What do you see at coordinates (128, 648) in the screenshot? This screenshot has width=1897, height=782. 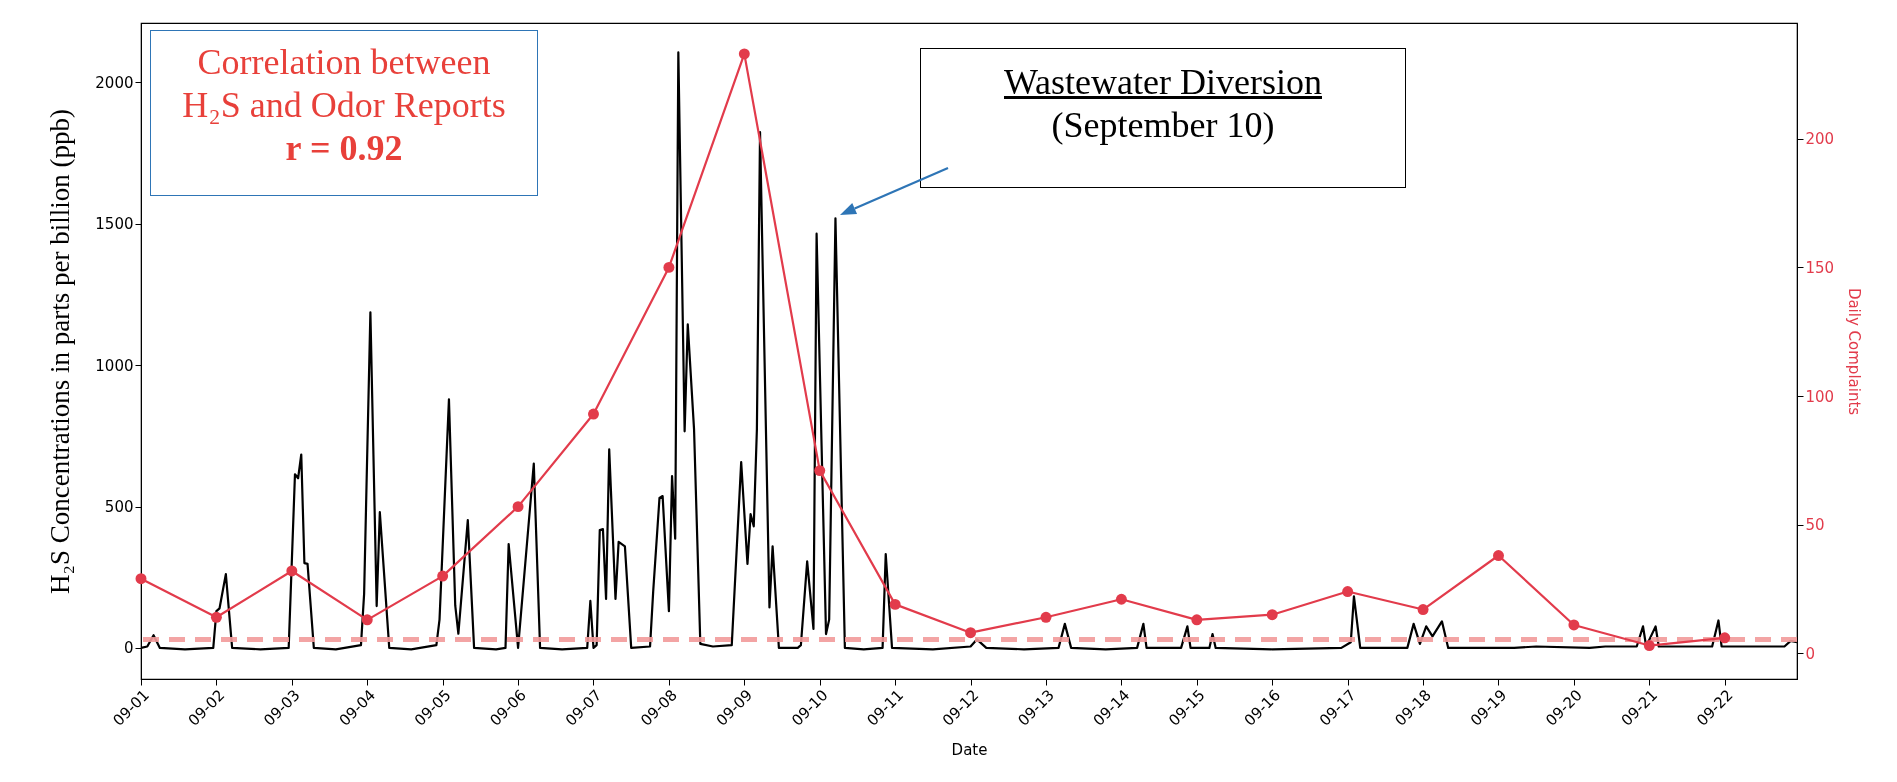 I see `y-tick-label: 0` at bounding box center [128, 648].